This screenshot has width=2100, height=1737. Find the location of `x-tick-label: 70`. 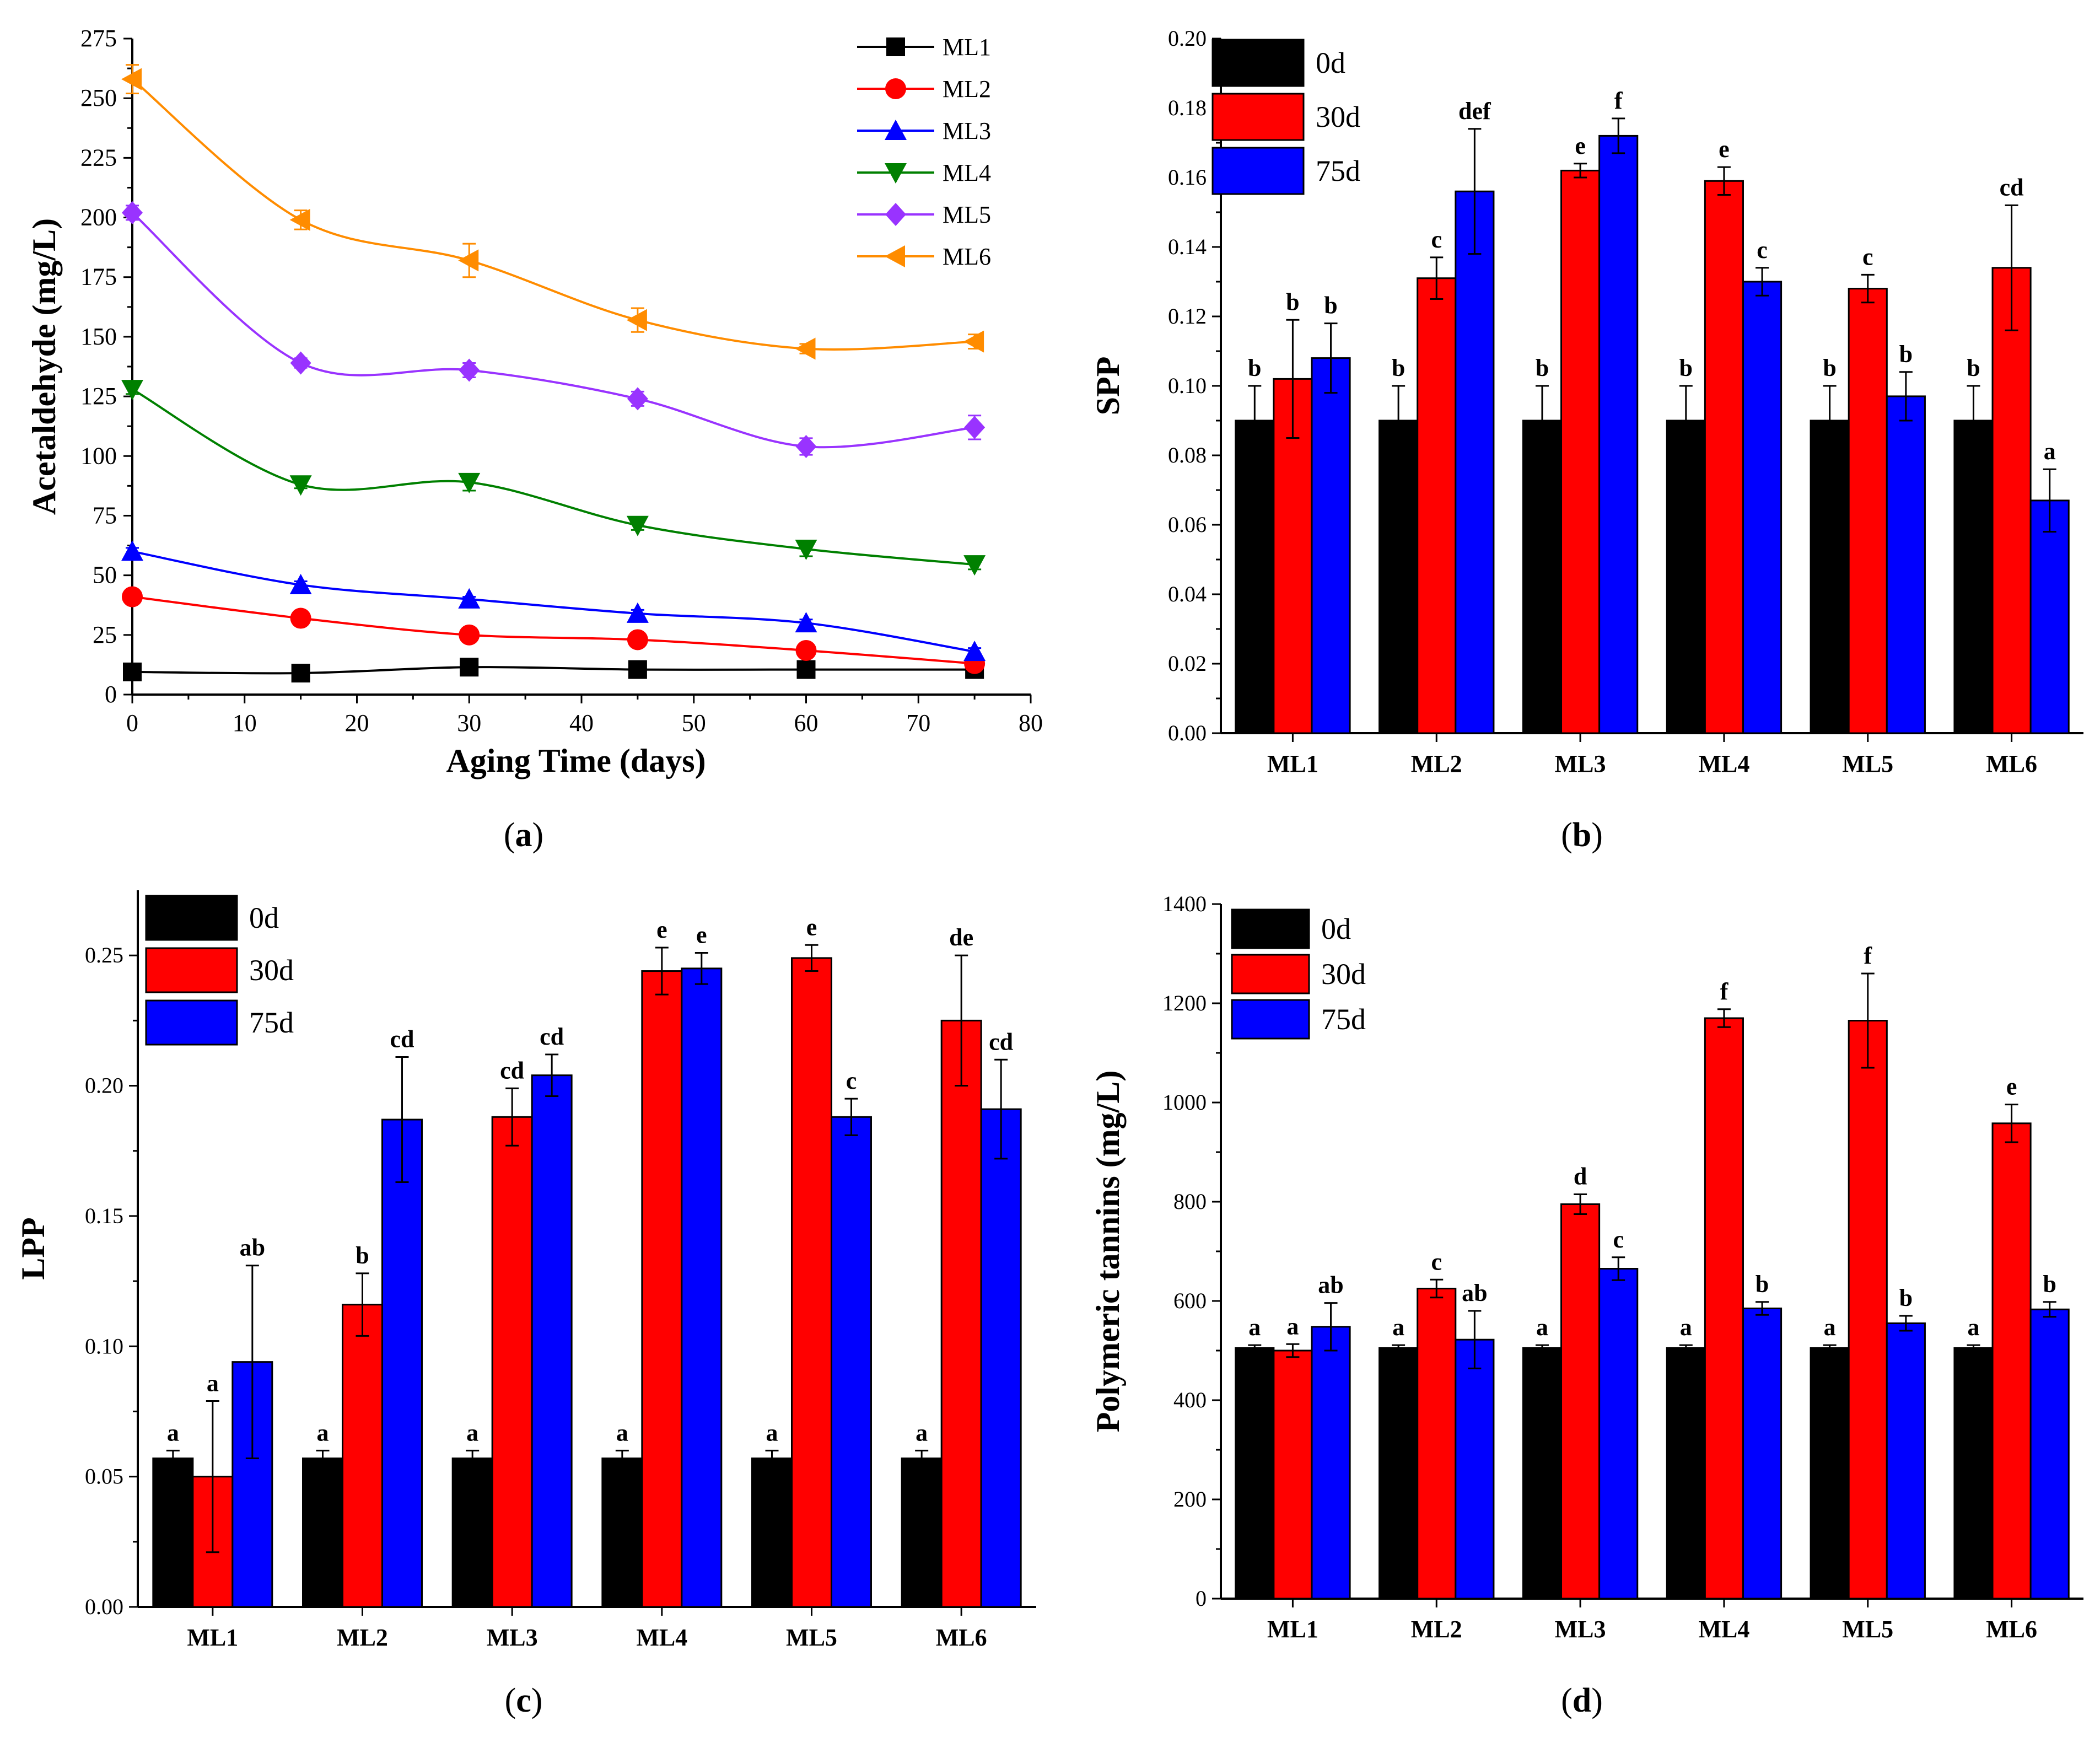

x-tick-label: 70 is located at coordinates (918, 723).